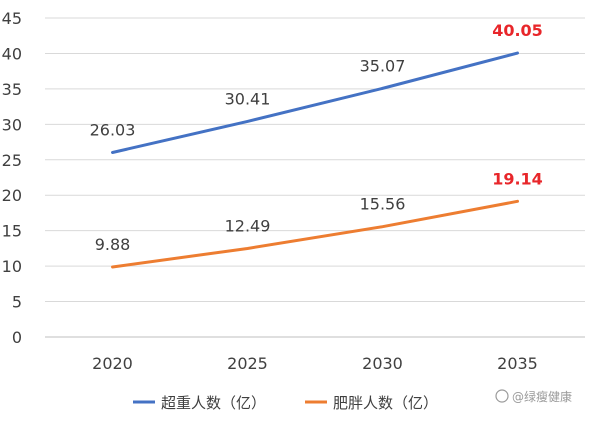  What do you see at coordinates (248, 225) in the screenshot?
I see `data-label: 12.49` at bounding box center [248, 225].